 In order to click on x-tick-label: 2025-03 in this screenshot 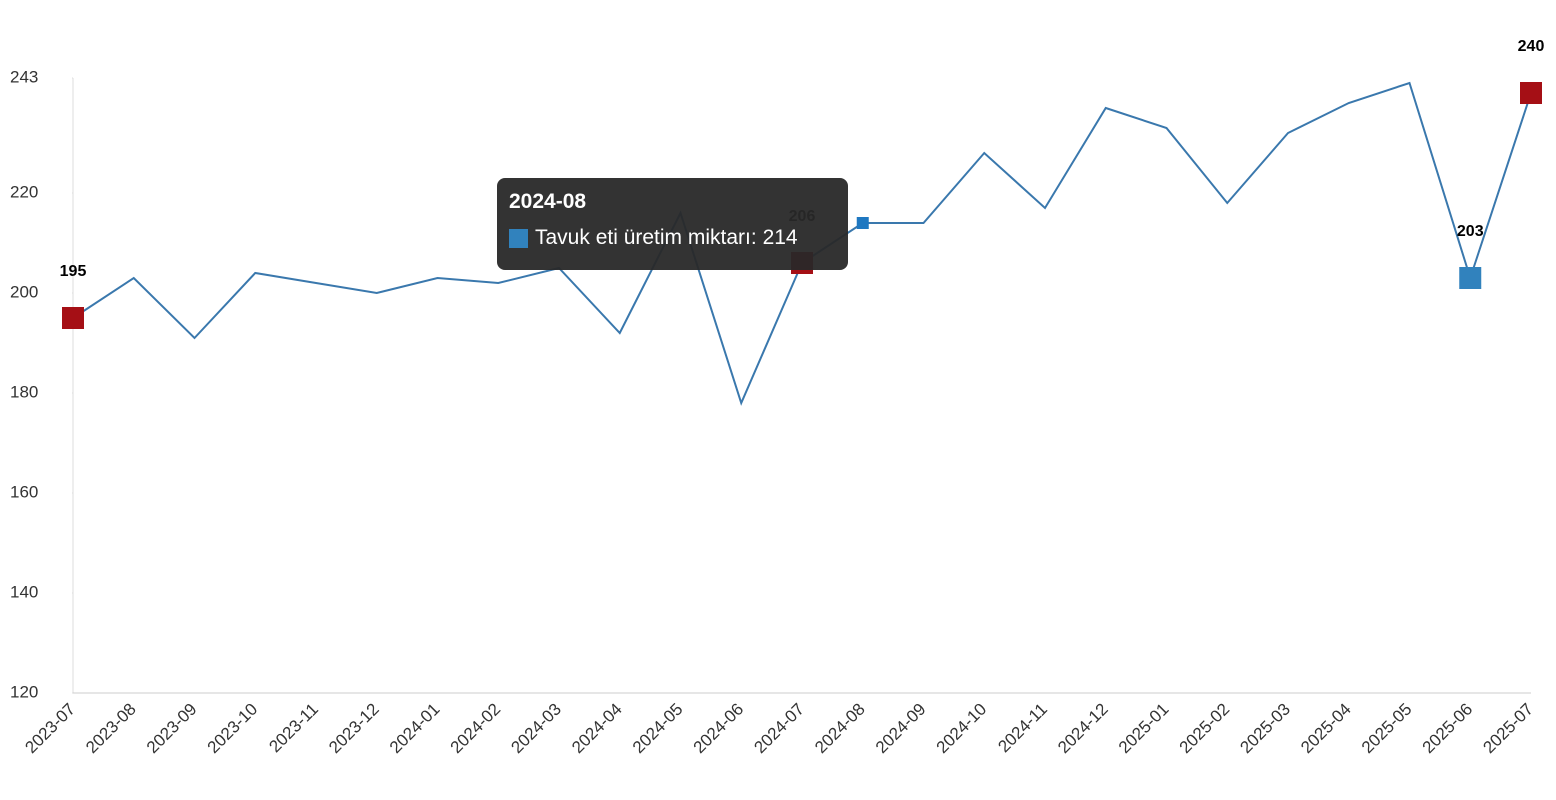, I will do `click(1265, 729)`.